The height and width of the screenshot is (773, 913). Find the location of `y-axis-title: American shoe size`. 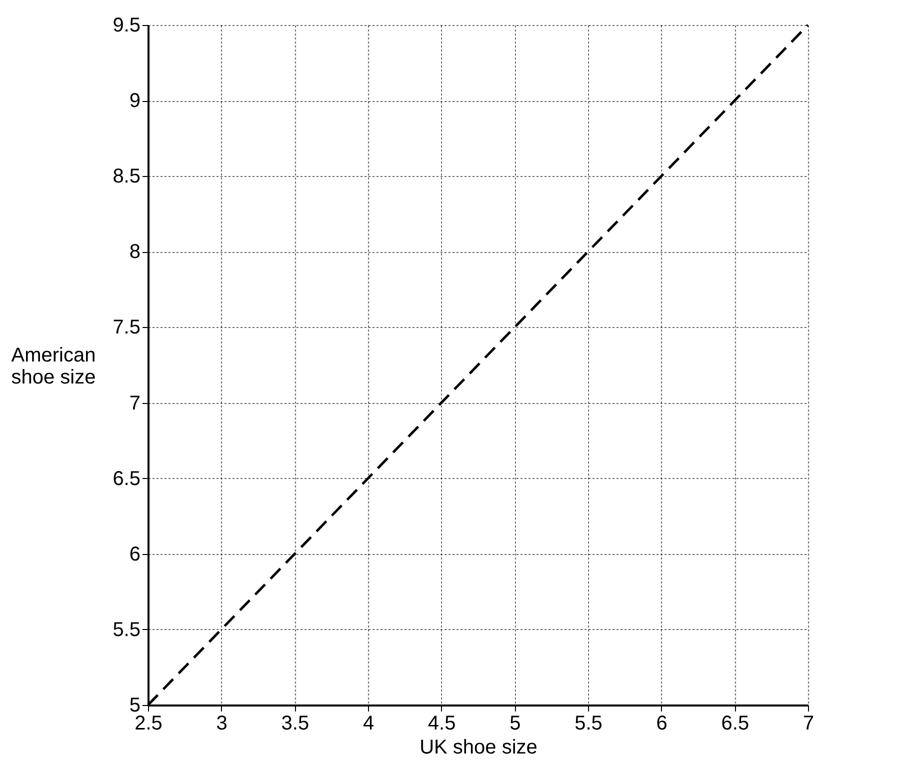

y-axis-title: American shoe size is located at coordinates (53, 366).